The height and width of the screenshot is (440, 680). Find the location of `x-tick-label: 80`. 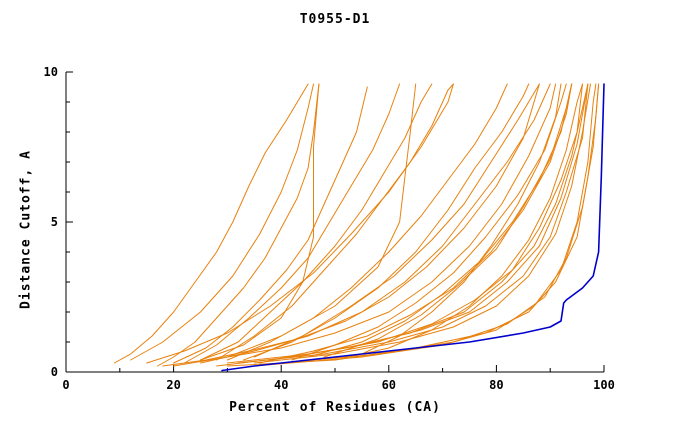

x-tick-label: 80 is located at coordinates (496, 385).